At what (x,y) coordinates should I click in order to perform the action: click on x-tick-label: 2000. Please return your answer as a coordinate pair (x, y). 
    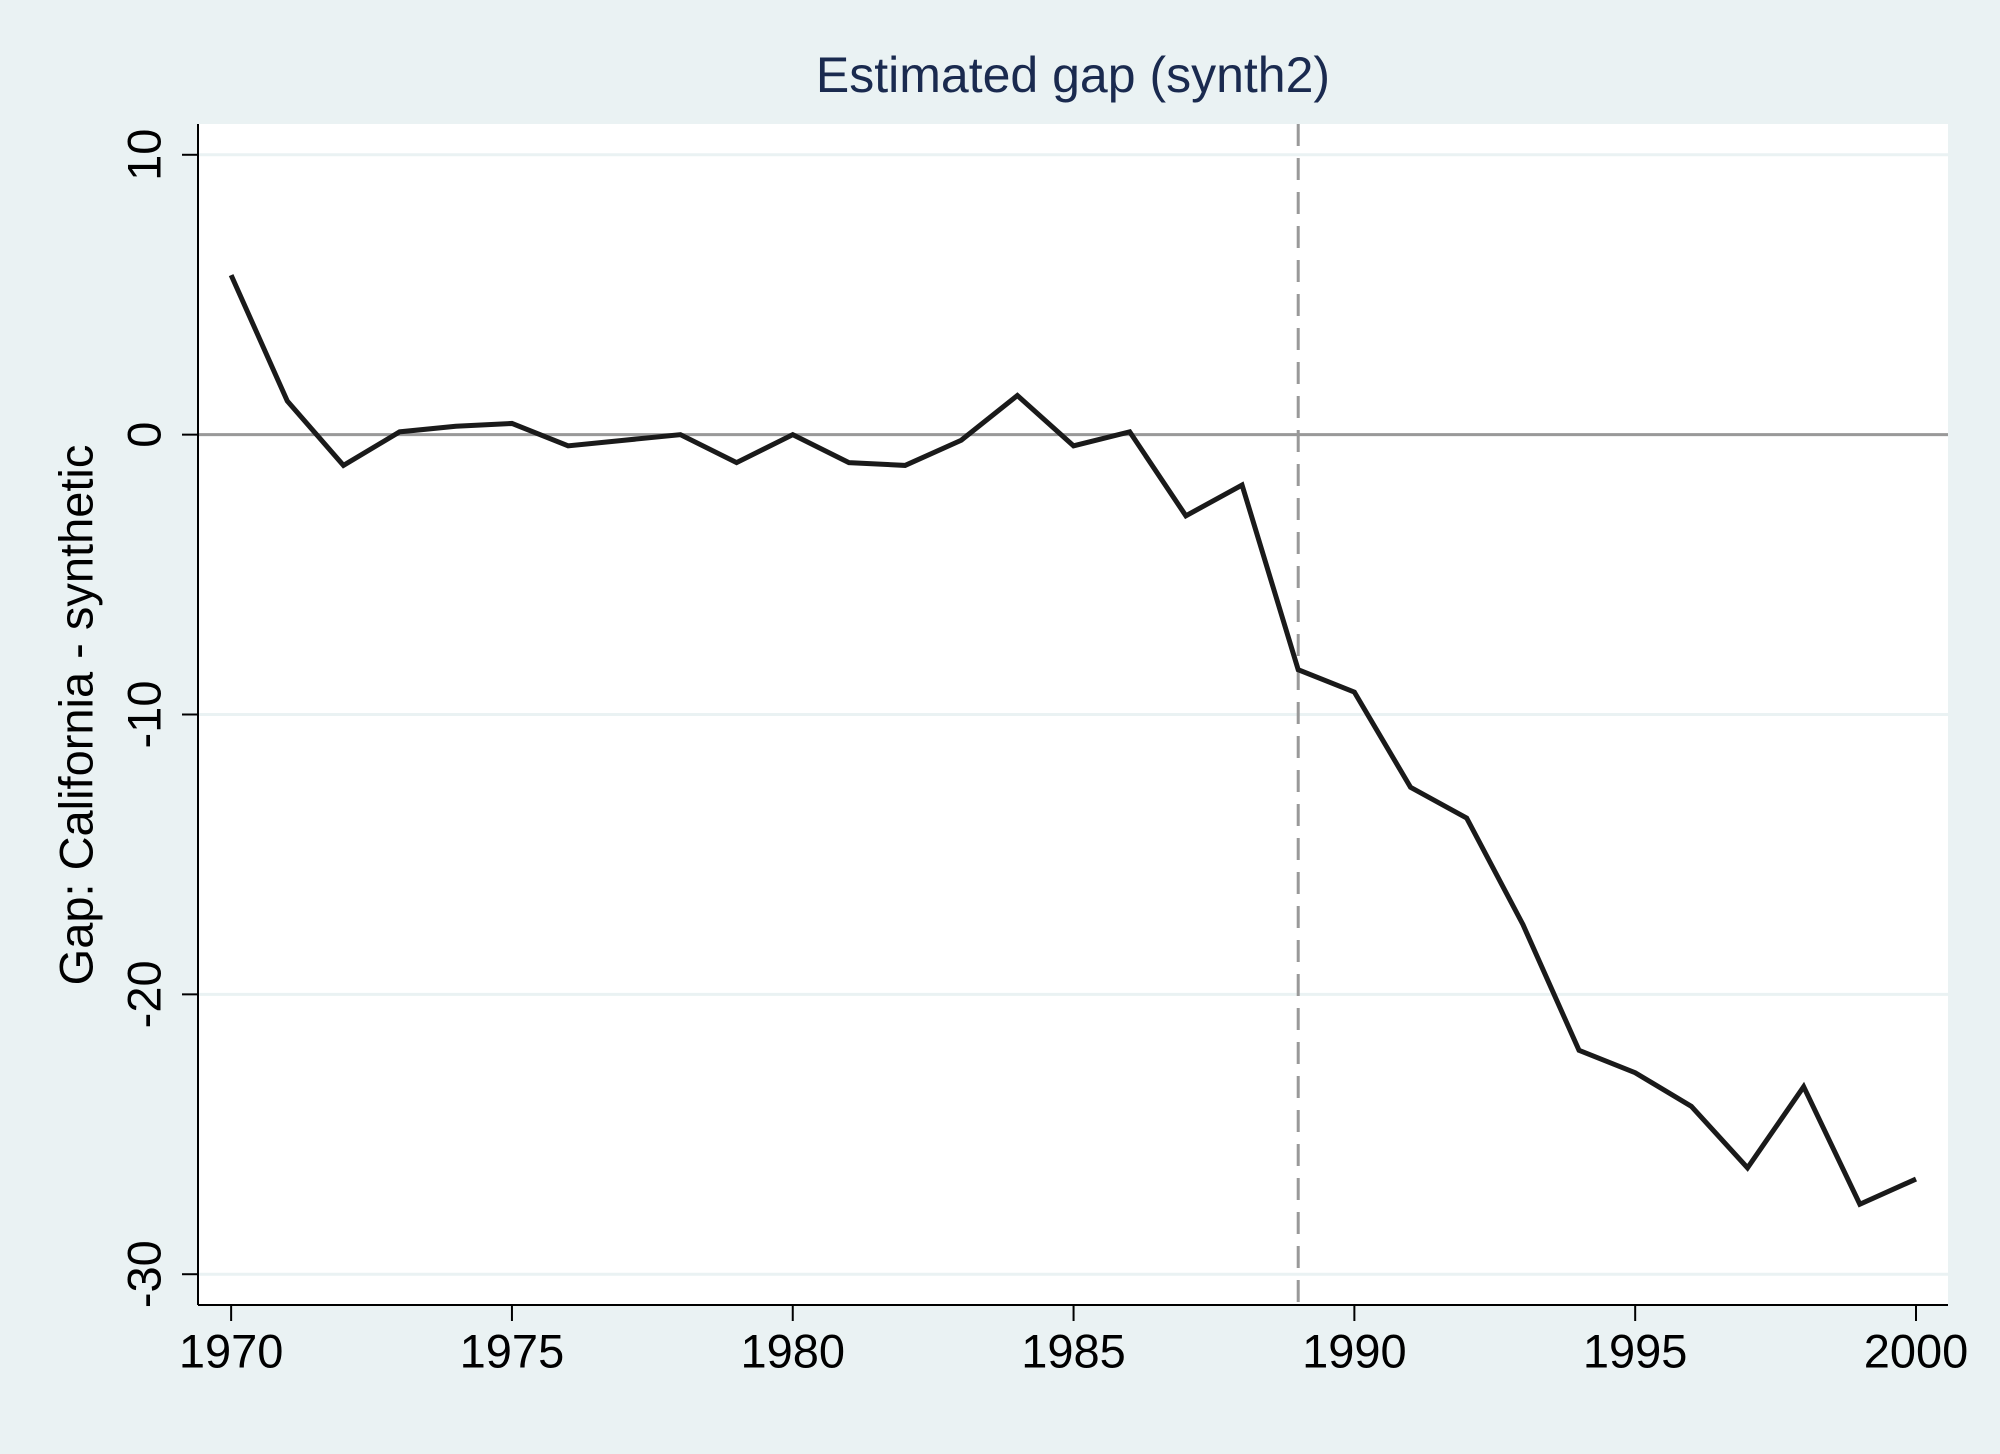
    Looking at the image, I should click on (1916, 1350).